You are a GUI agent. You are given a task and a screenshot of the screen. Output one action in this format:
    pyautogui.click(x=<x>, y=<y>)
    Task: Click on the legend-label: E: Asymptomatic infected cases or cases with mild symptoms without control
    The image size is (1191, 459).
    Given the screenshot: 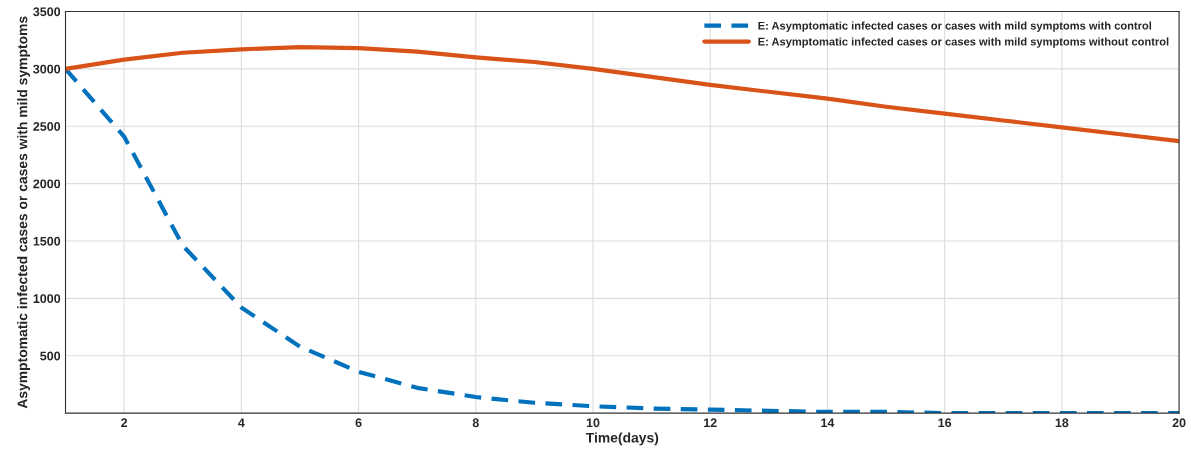 What is the action you would take?
    pyautogui.click(x=963, y=42)
    